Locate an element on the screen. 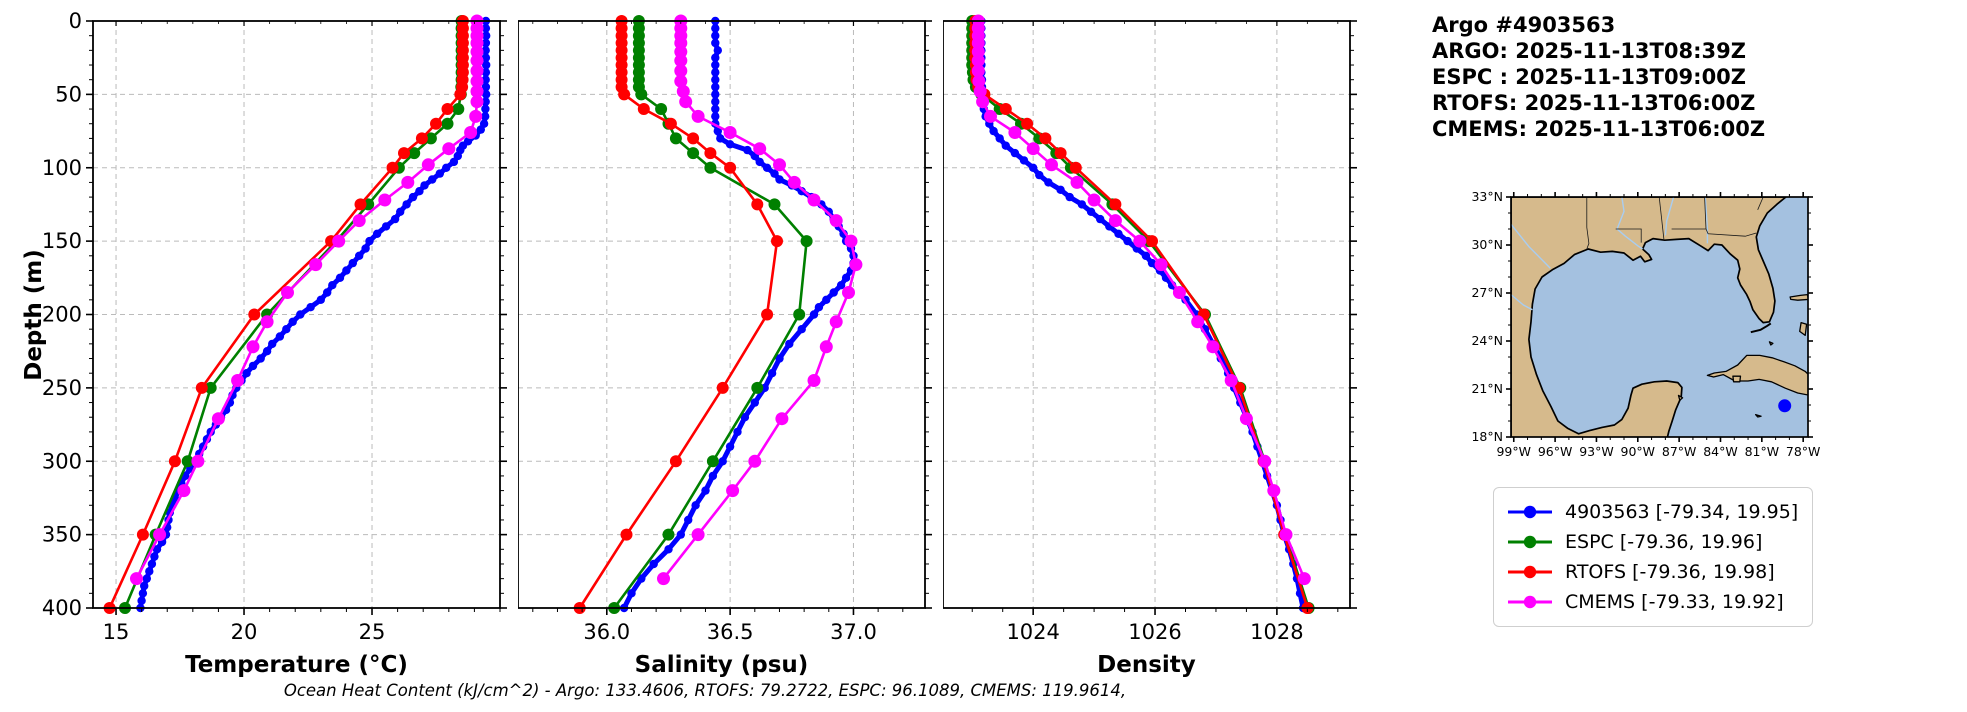 This screenshot has width=1967, height=712. series-ESPC is located at coordinates (710, 314).